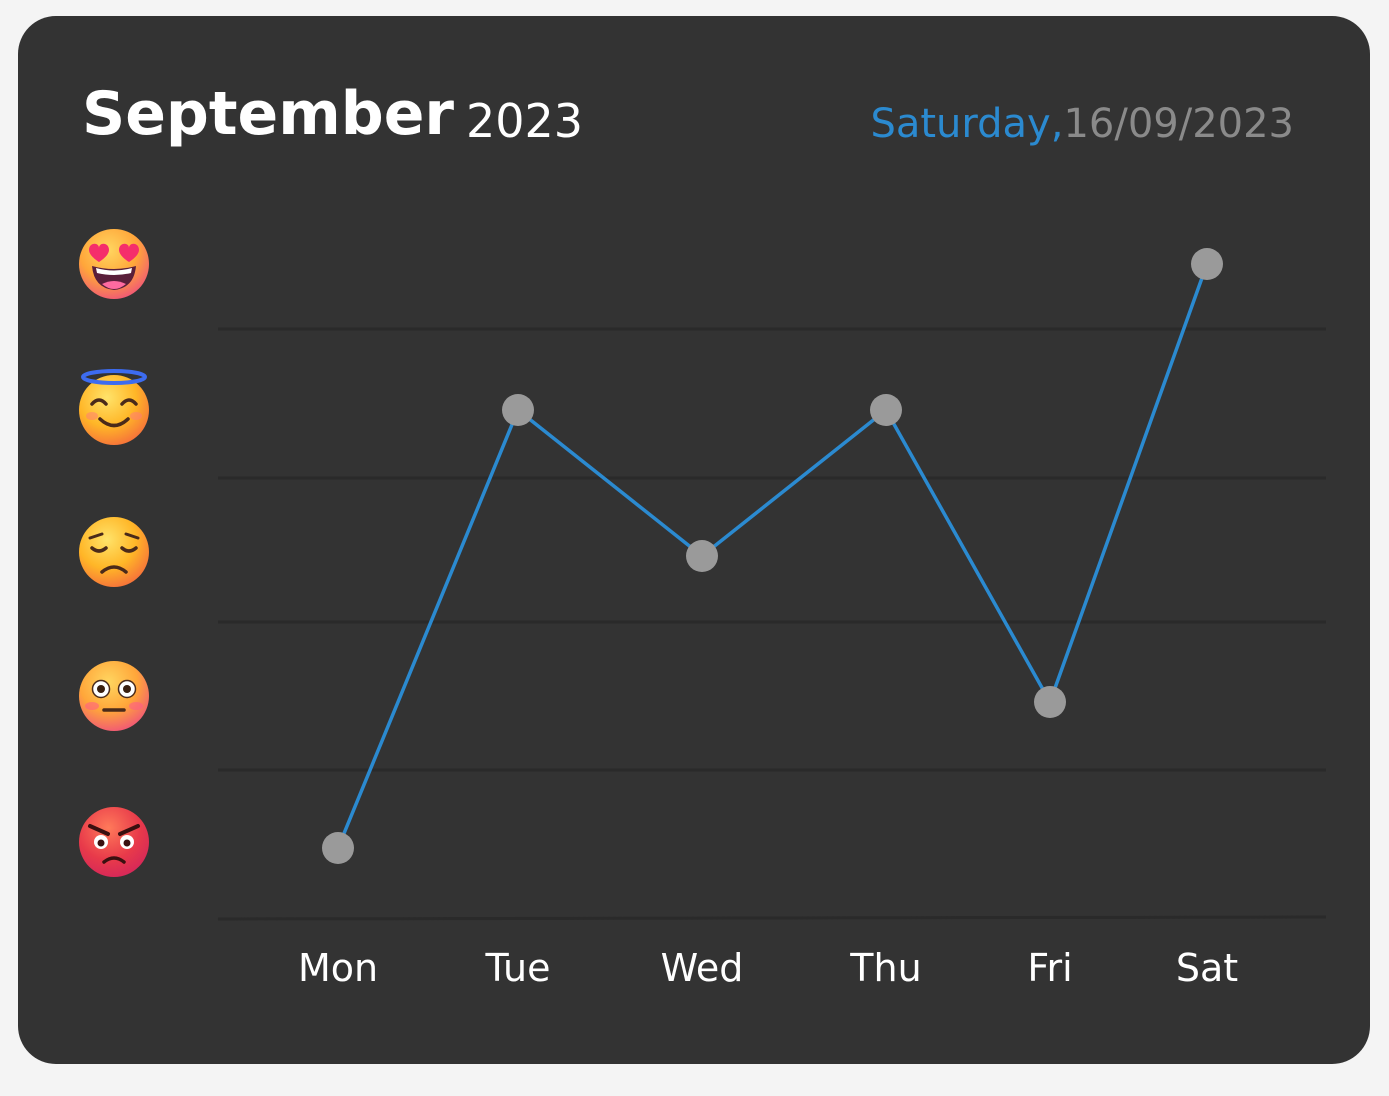 This screenshot has height=1096, width=1389. Describe the element at coordinates (1049, 968) in the screenshot. I see `x-tick-label: Fri` at that location.